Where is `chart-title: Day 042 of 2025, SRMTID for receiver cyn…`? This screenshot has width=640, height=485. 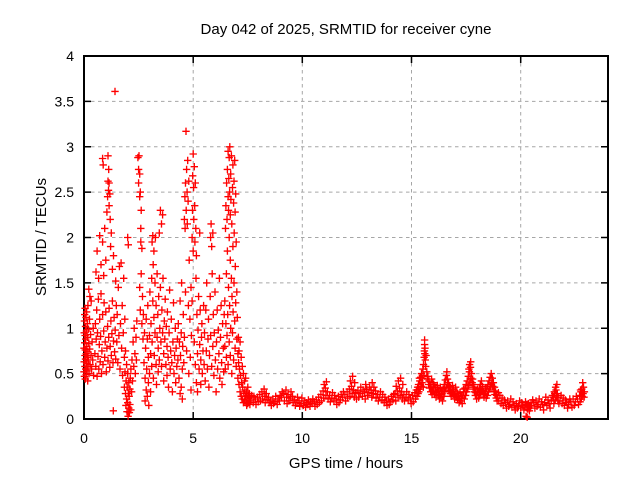 chart-title: Day 042 of 2025, SRMTID for receiver cyn… is located at coordinates (346, 29).